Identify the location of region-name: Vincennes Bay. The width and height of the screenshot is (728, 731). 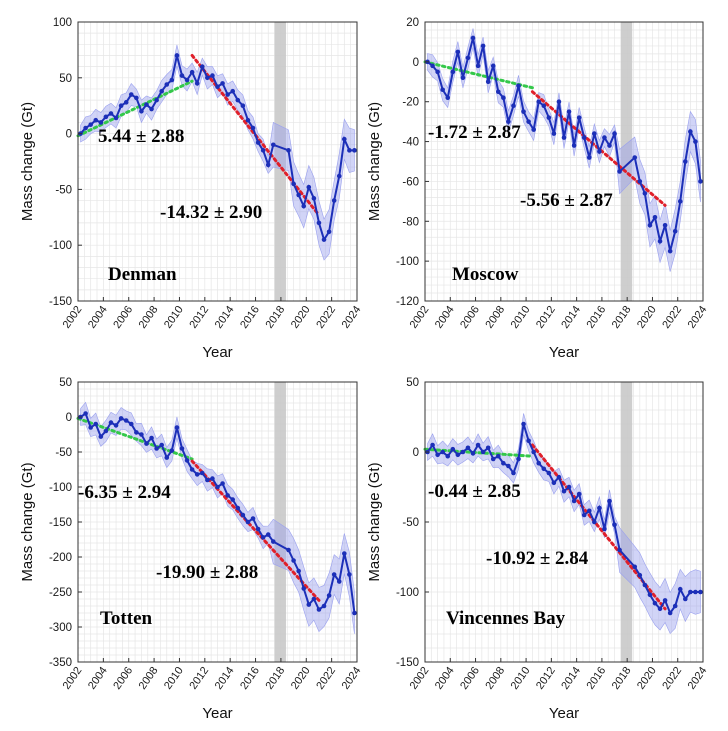
(506, 618).